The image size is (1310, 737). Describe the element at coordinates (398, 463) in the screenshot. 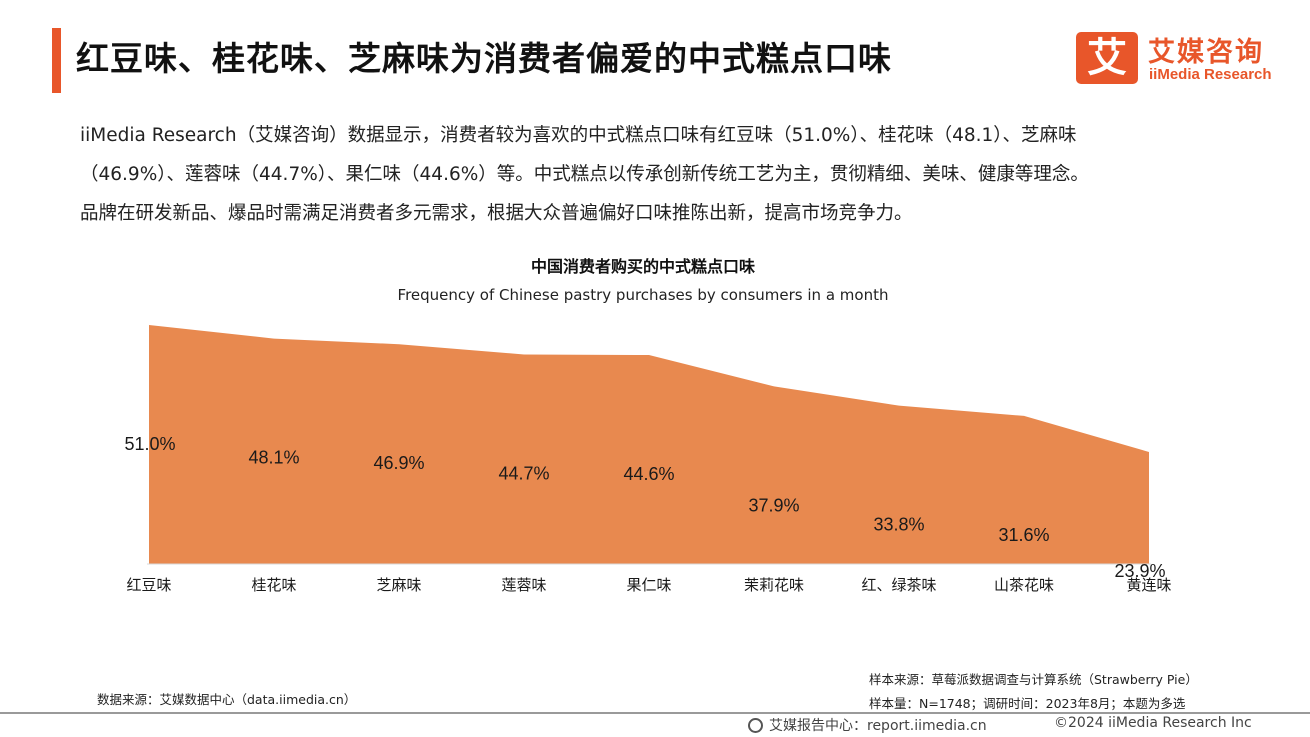

I see `data-label: 46.9%` at that location.